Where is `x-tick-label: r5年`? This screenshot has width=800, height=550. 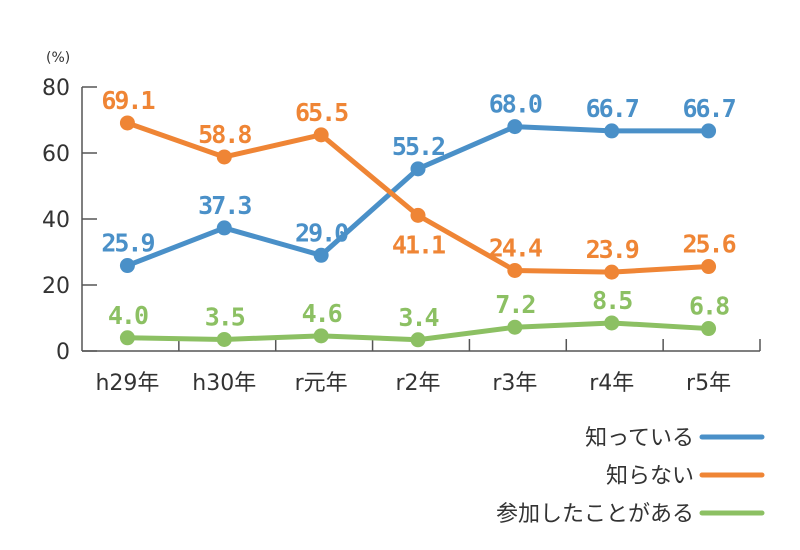
x-tick-label: r5年 is located at coordinates (708, 383).